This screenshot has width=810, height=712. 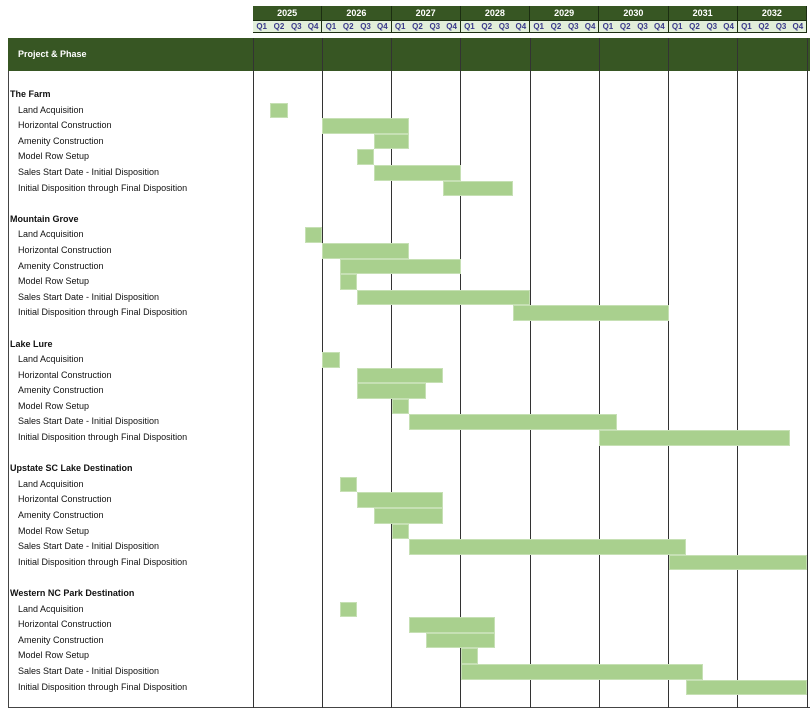 What do you see at coordinates (409, 469) in the screenshot?
I see `project-row: Upstate SC Lake Destination` at bounding box center [409, 469].